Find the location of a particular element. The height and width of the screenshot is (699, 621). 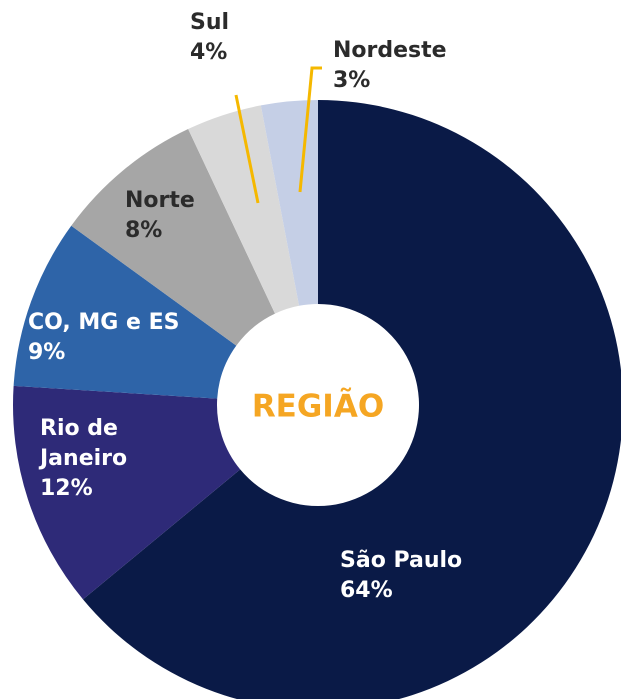

slice-label: Sul 4% is located at coordinates (230, 38).